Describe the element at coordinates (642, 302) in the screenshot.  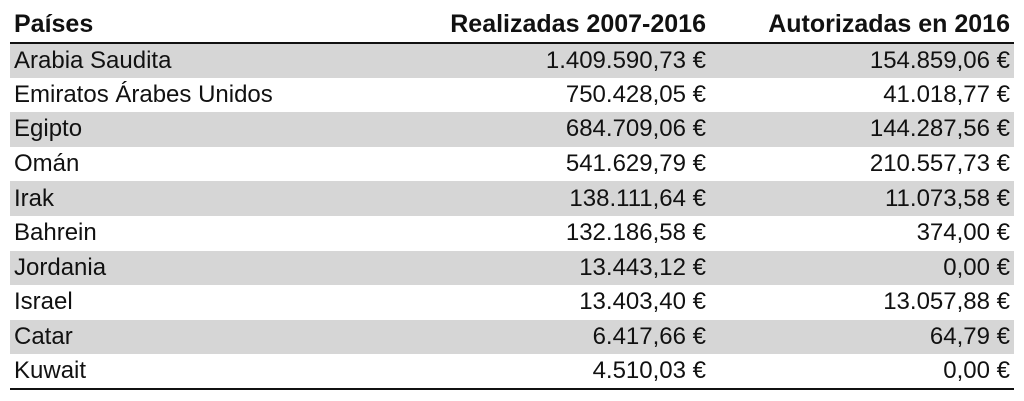
I see `cell-realized: 13.403,40 €` at that location.